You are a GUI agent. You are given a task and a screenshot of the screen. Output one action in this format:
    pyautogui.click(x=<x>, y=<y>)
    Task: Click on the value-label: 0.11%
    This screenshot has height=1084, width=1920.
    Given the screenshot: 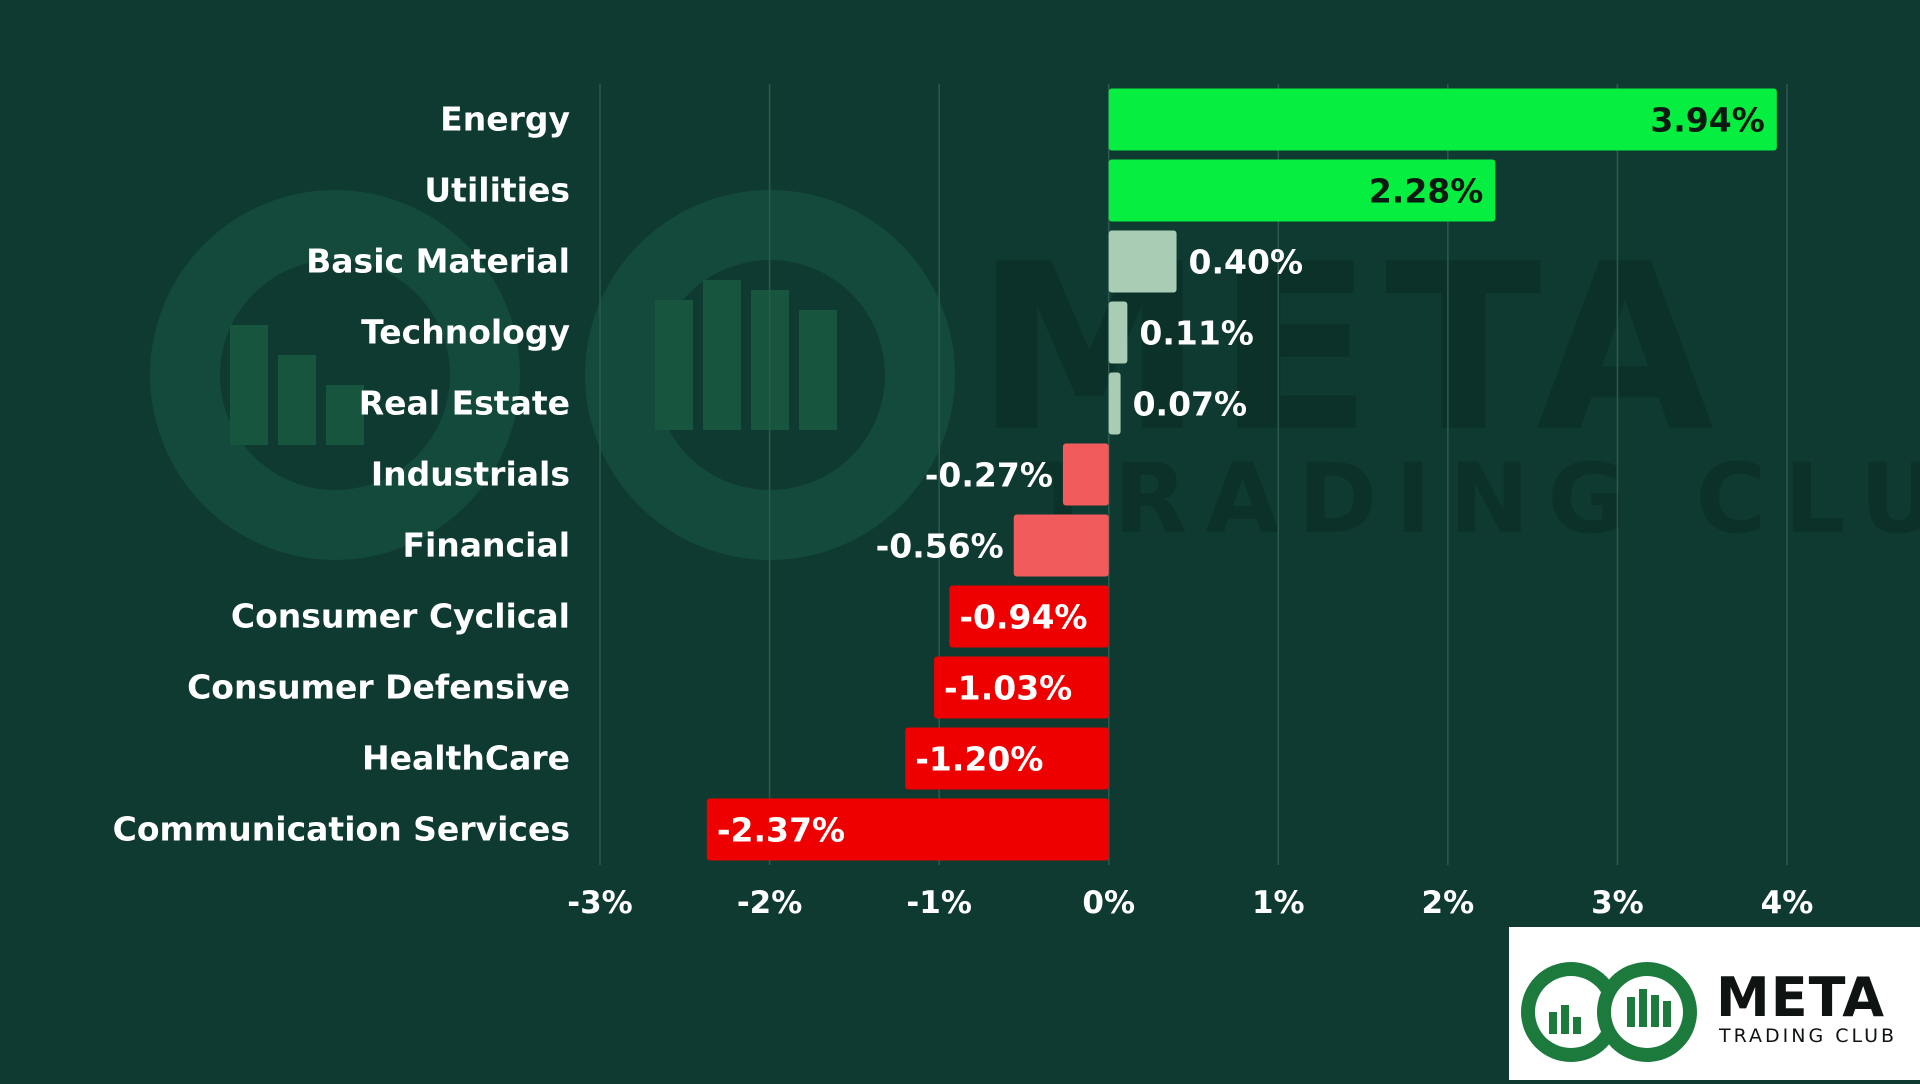 What is the action you would take?
    pyautogui.click(x=1196, y=333)
    